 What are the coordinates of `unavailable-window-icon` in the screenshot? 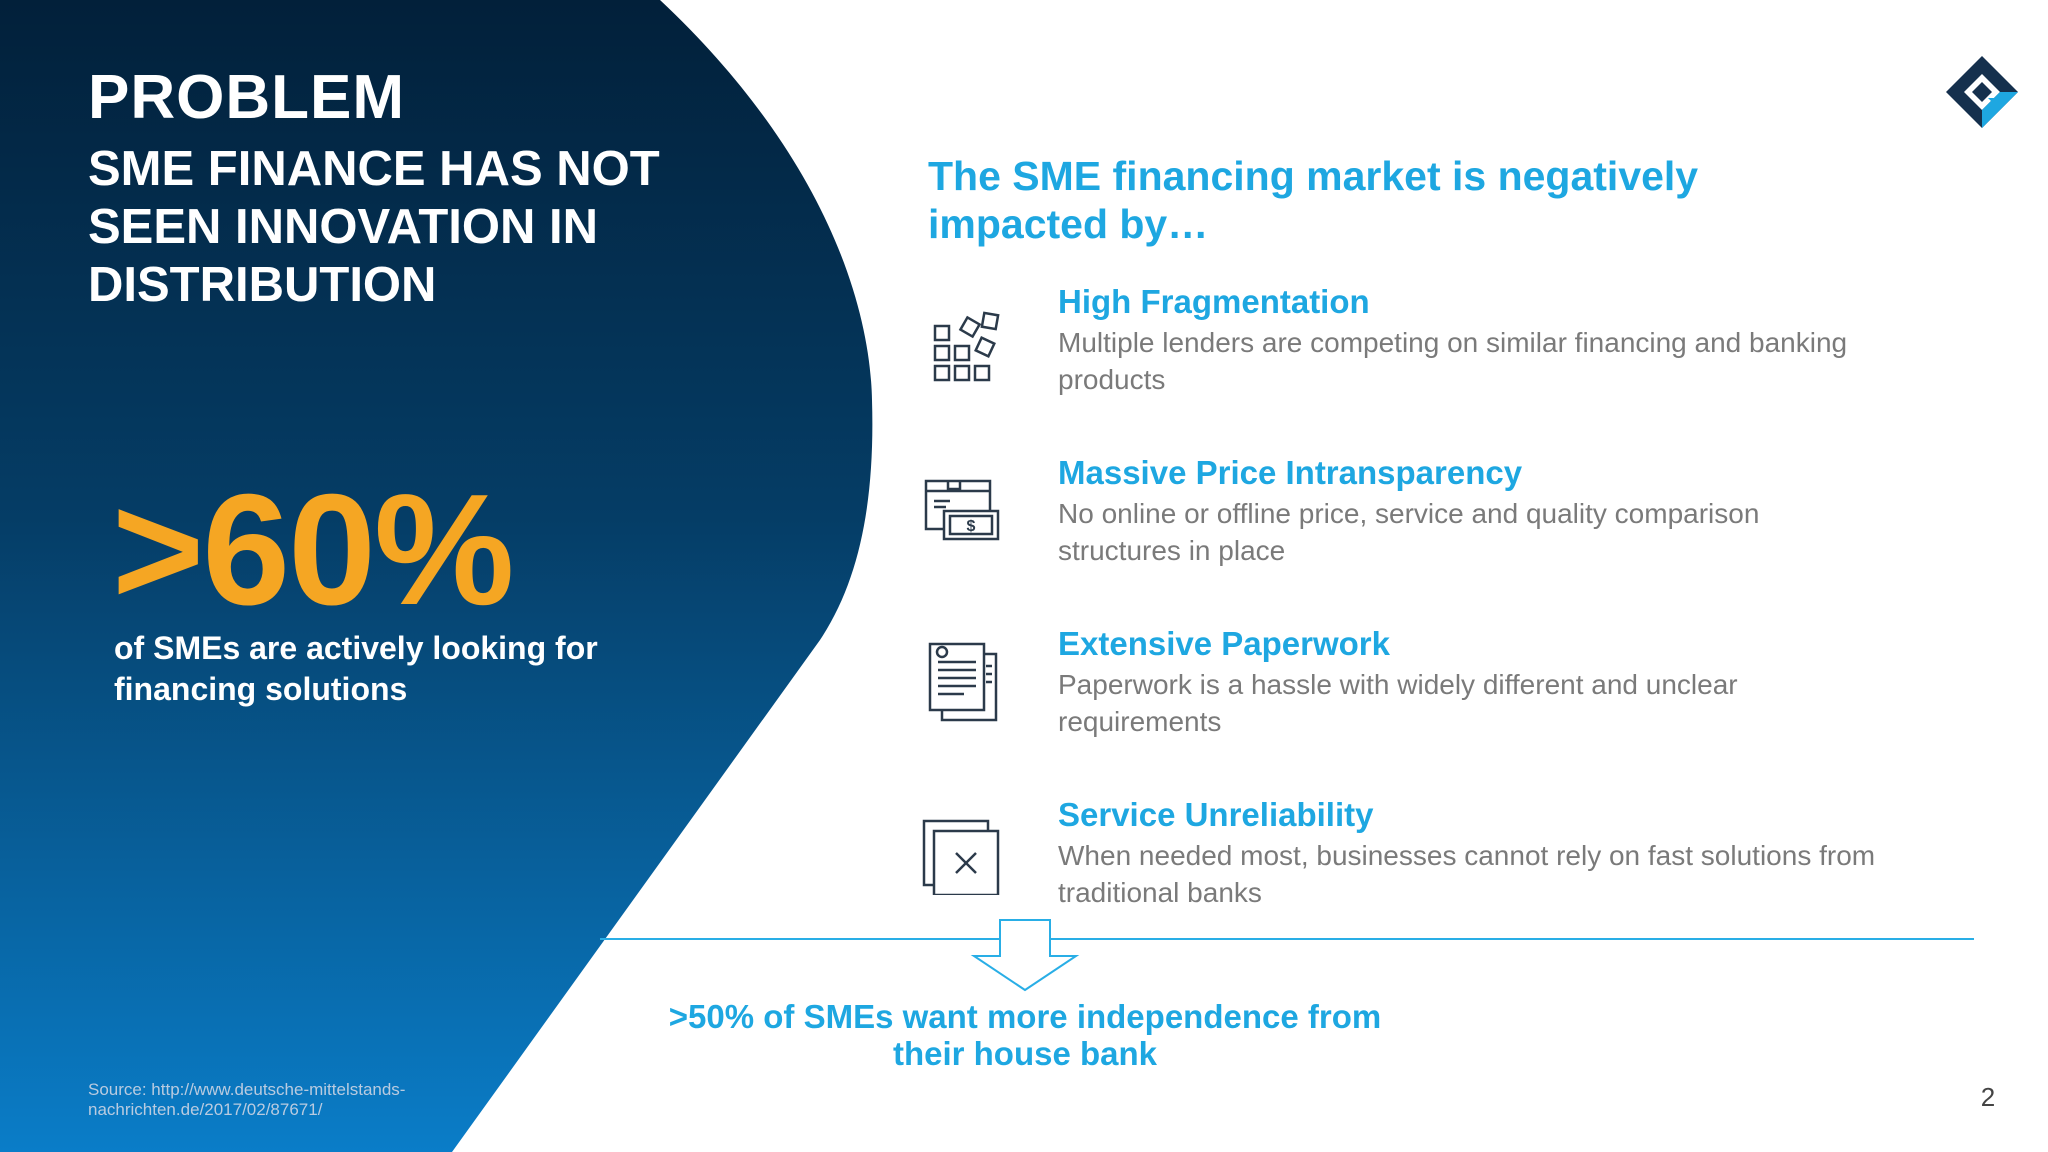 It's located at (961, 857).